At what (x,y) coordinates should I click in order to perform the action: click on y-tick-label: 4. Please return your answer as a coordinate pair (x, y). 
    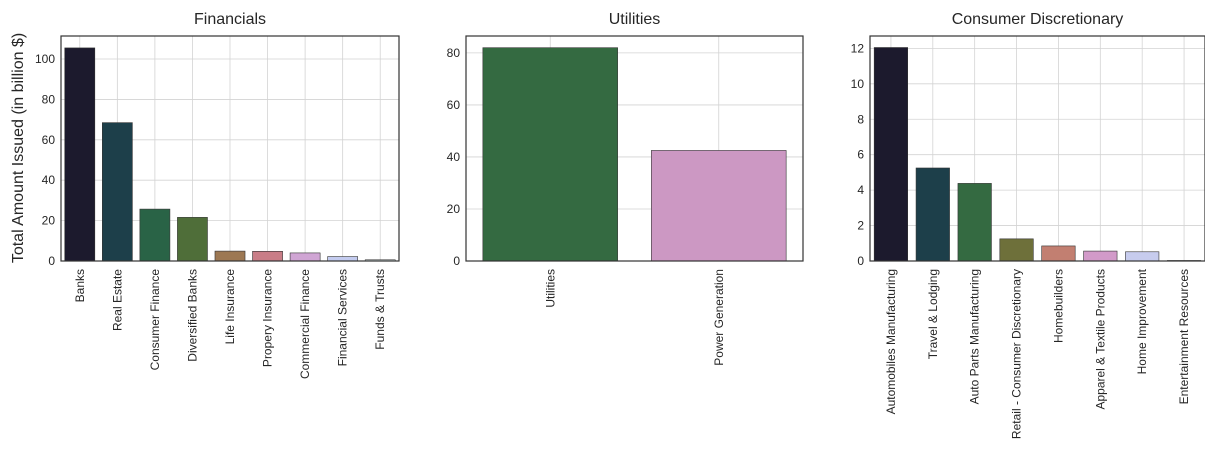
    Looking at the image, I should click on (860, 190).